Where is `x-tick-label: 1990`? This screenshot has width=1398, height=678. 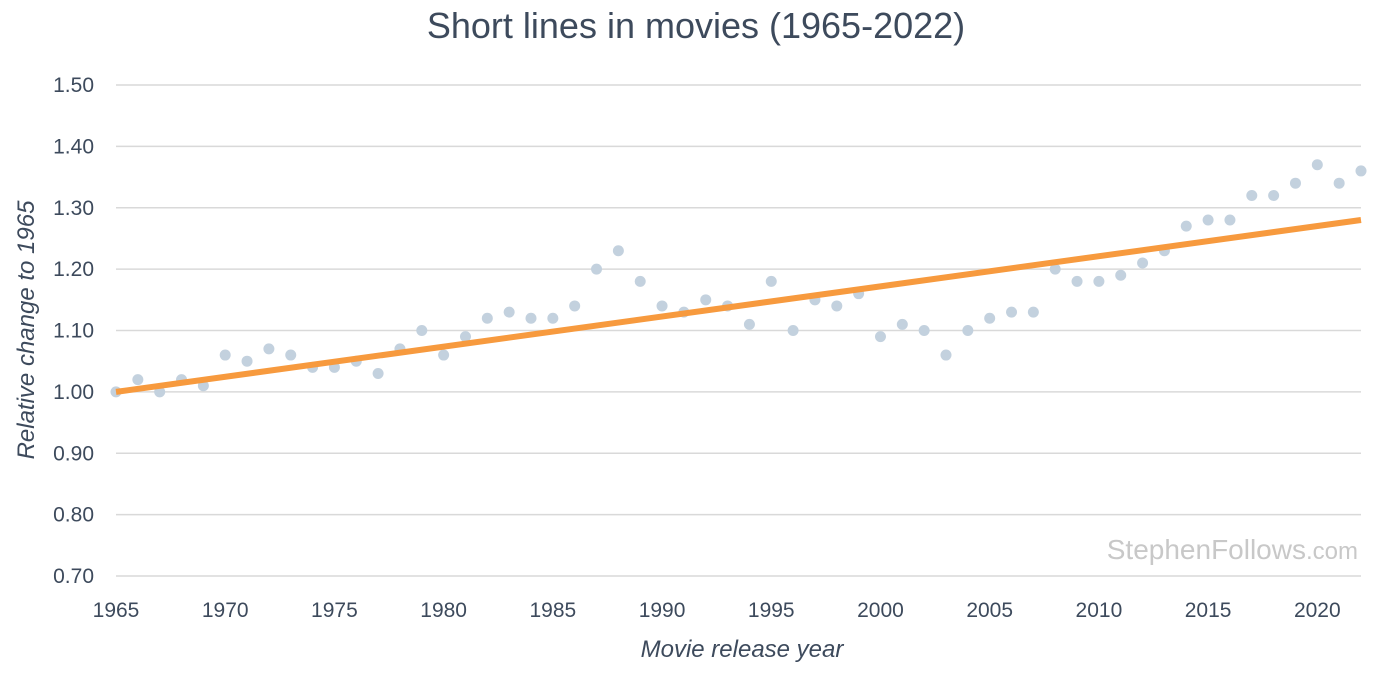
x-tick-label: 1990 is located at coordinates (662, 610).